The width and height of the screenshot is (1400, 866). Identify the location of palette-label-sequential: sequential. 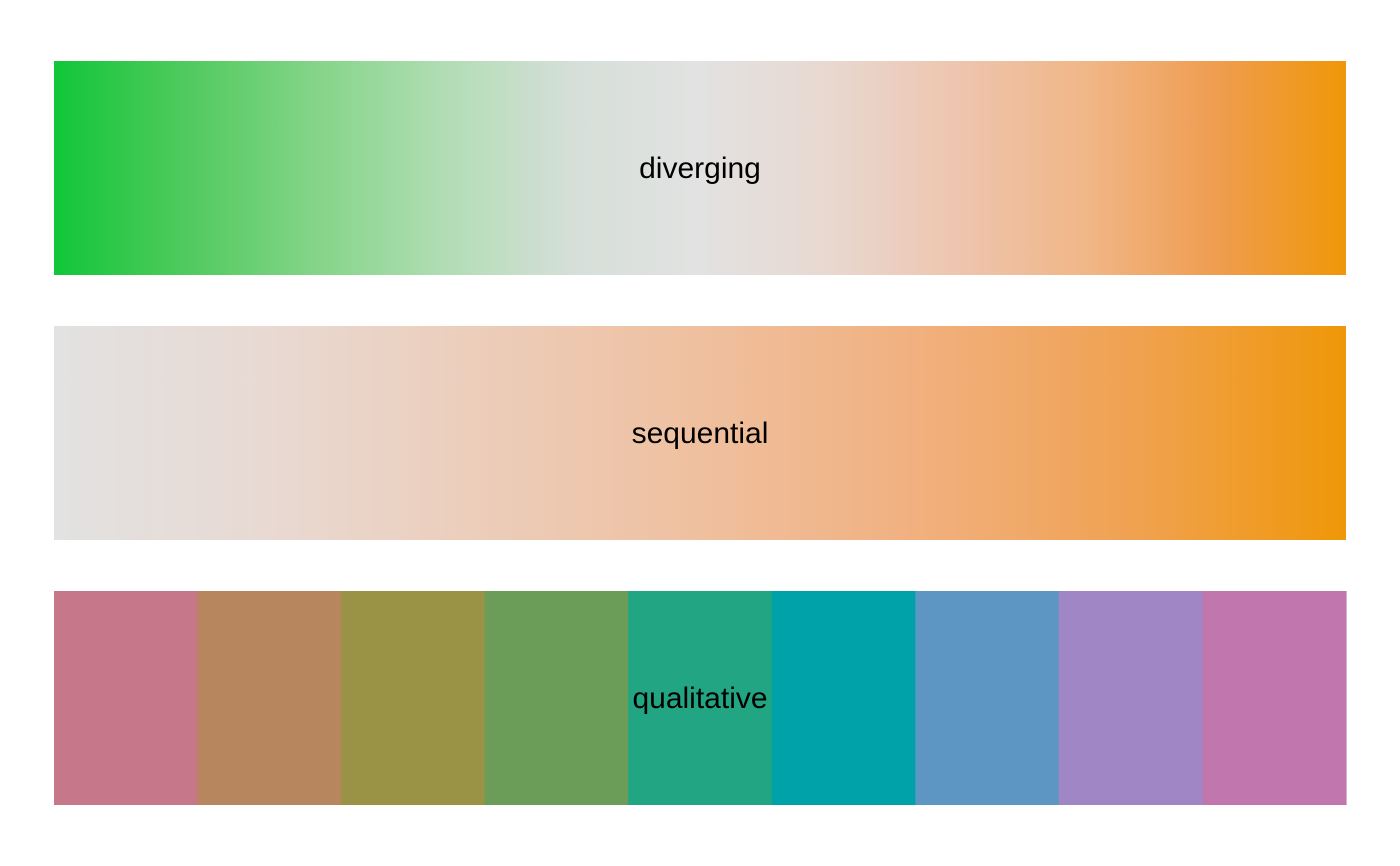
(700, 433).